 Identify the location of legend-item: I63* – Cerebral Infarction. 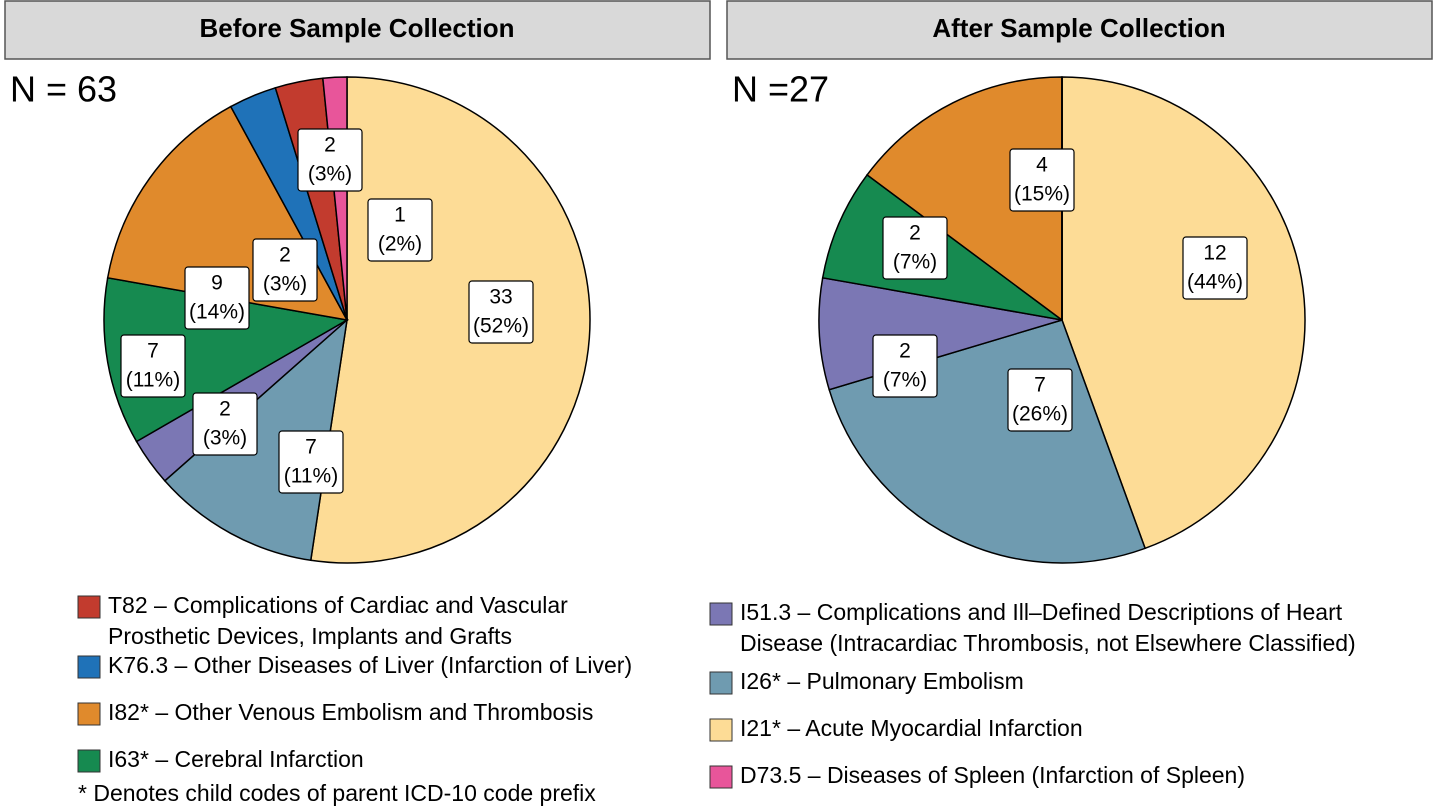
(220, 759).